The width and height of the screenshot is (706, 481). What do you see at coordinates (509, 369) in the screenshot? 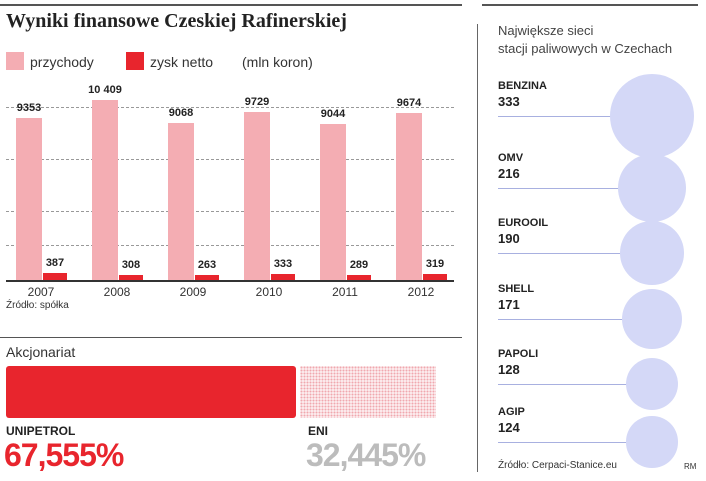
I see `station-value-papoli: 128` at bounding box center [509, 369].